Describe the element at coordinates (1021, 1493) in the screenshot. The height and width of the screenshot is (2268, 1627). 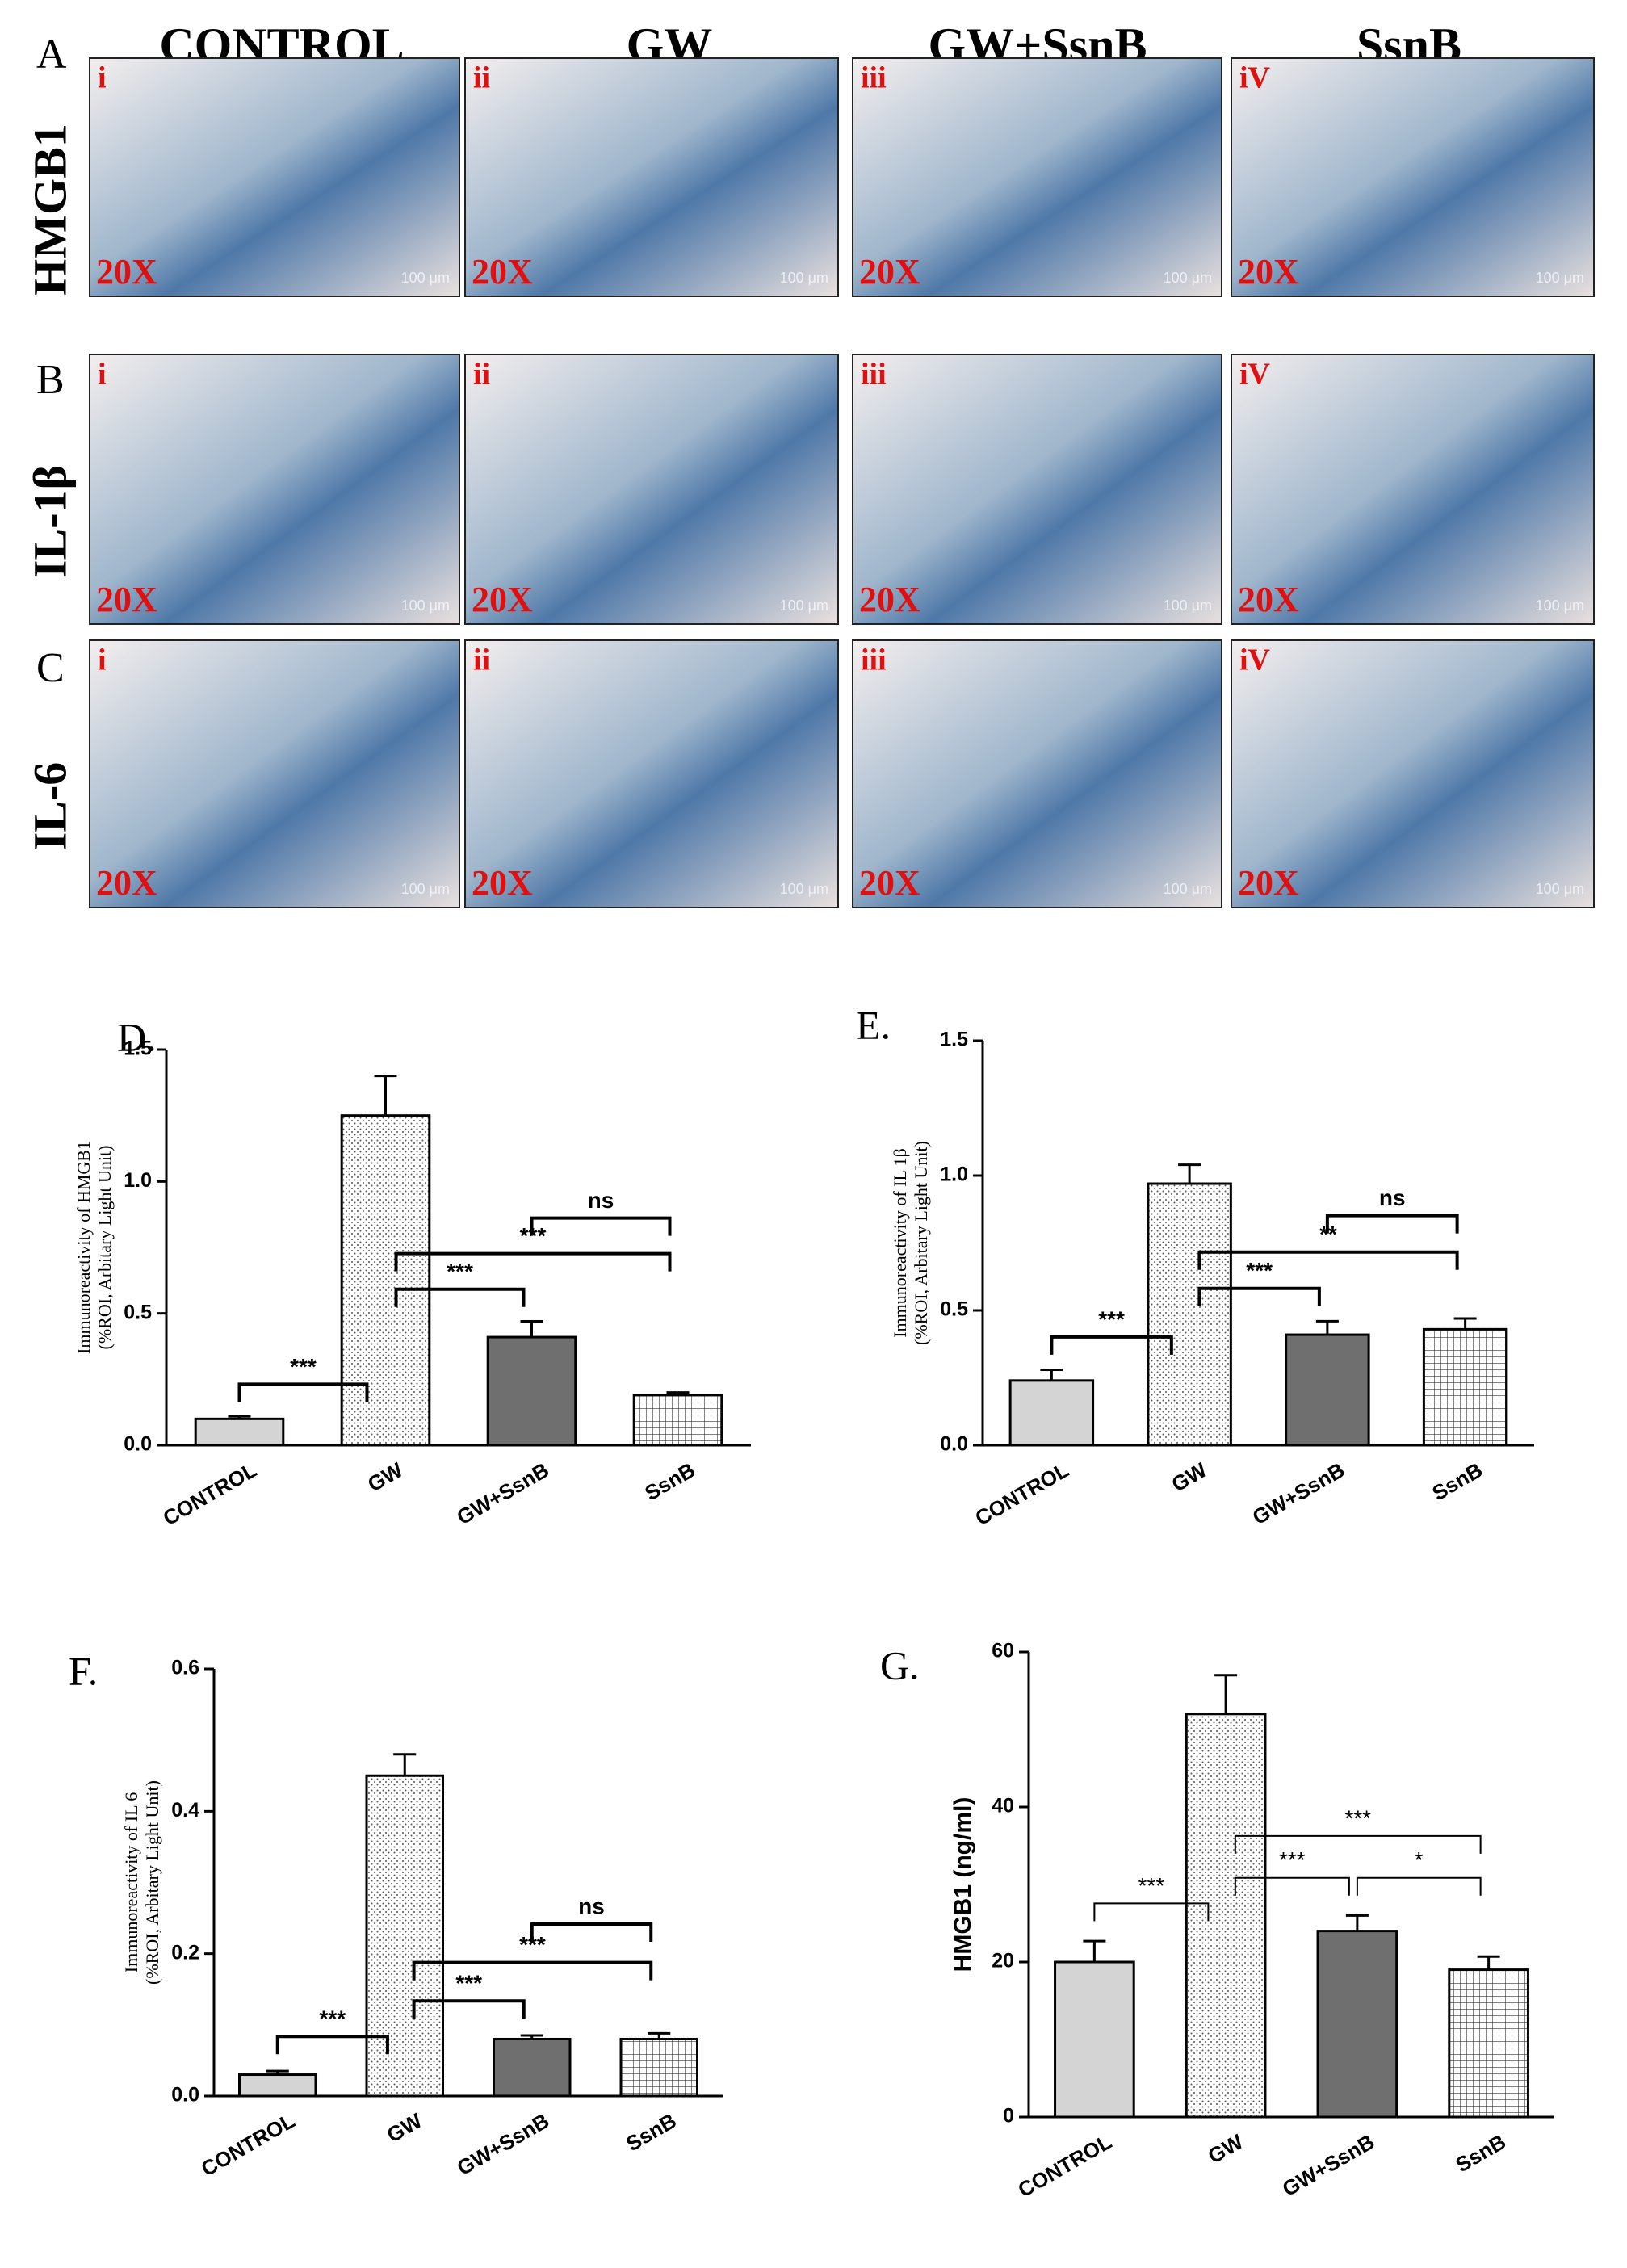
I see `x-tick-label: CONTROL` at that location.